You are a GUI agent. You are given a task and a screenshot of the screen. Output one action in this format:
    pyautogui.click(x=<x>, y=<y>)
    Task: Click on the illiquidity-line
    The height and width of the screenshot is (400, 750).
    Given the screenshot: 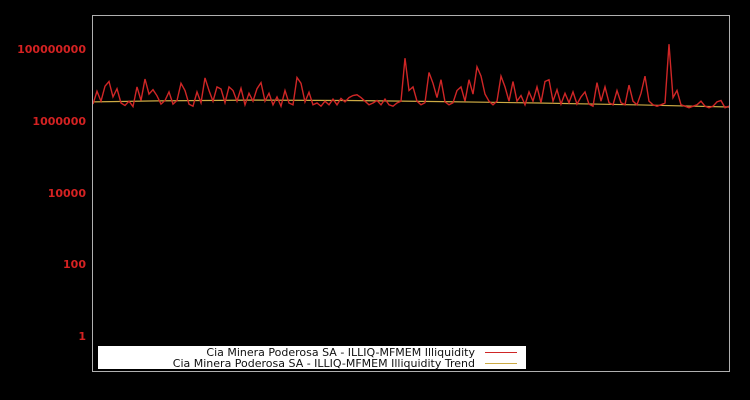 What is the action you would take?
    pyautogui.click(x=411, y=76)
    